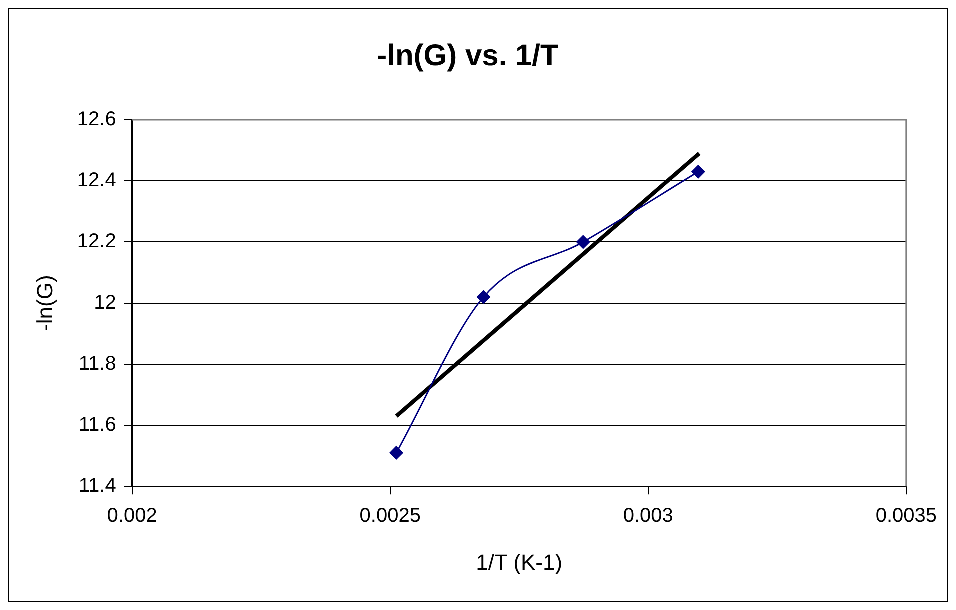 Image resolution: width=956 pixels, height=610 pixels. Describe the element at coordinates (468, 55) in the screenshot. I see `chart-title: -ln(G) vs. 1/T` at that location.